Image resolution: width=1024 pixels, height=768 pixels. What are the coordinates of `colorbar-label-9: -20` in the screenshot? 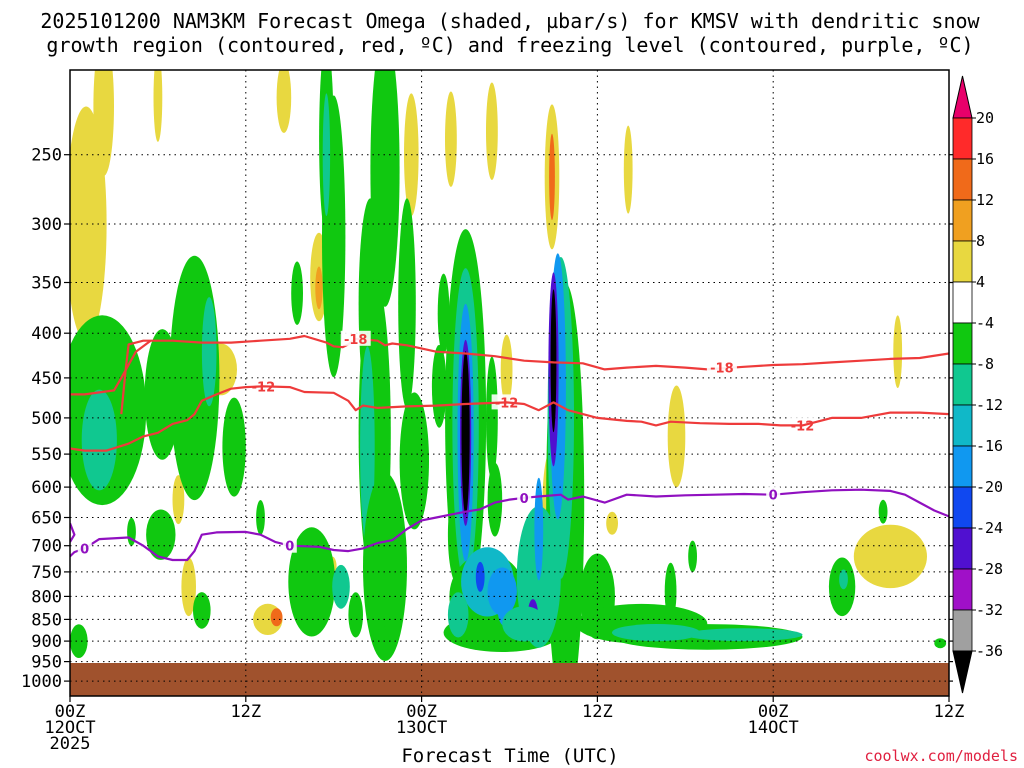 It's located at (989, 487).